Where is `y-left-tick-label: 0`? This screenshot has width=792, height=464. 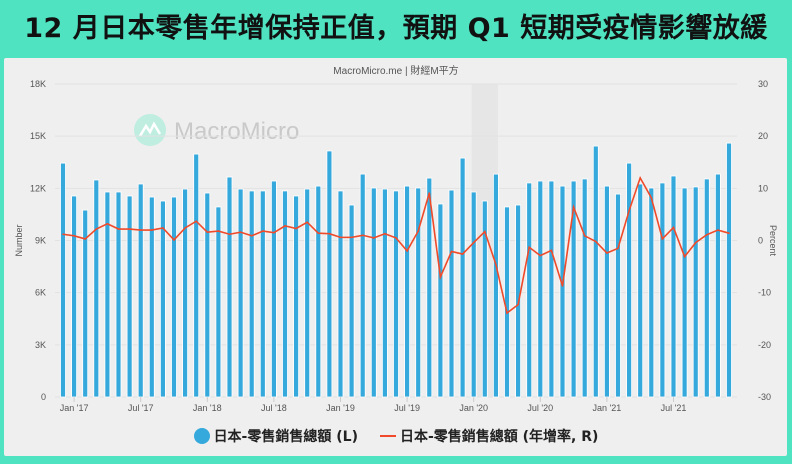
y-left-tick-label: 0 is located at coordinates (43, 397).